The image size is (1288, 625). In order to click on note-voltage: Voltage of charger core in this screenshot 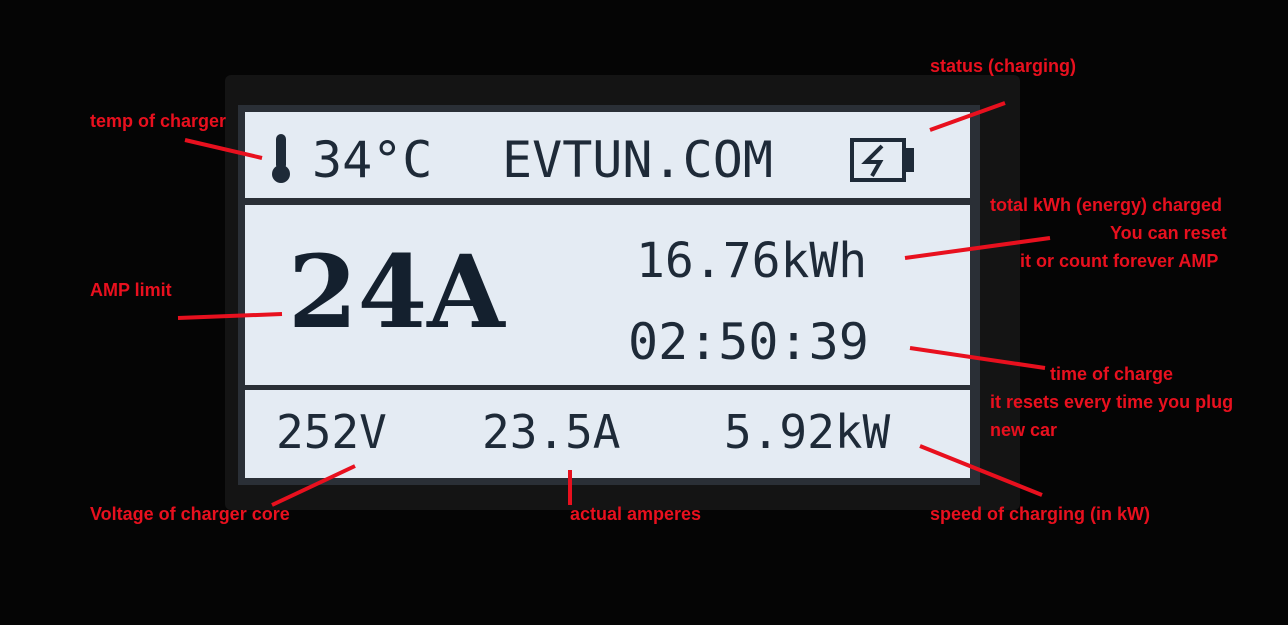, I will do `click(190, 514)`.